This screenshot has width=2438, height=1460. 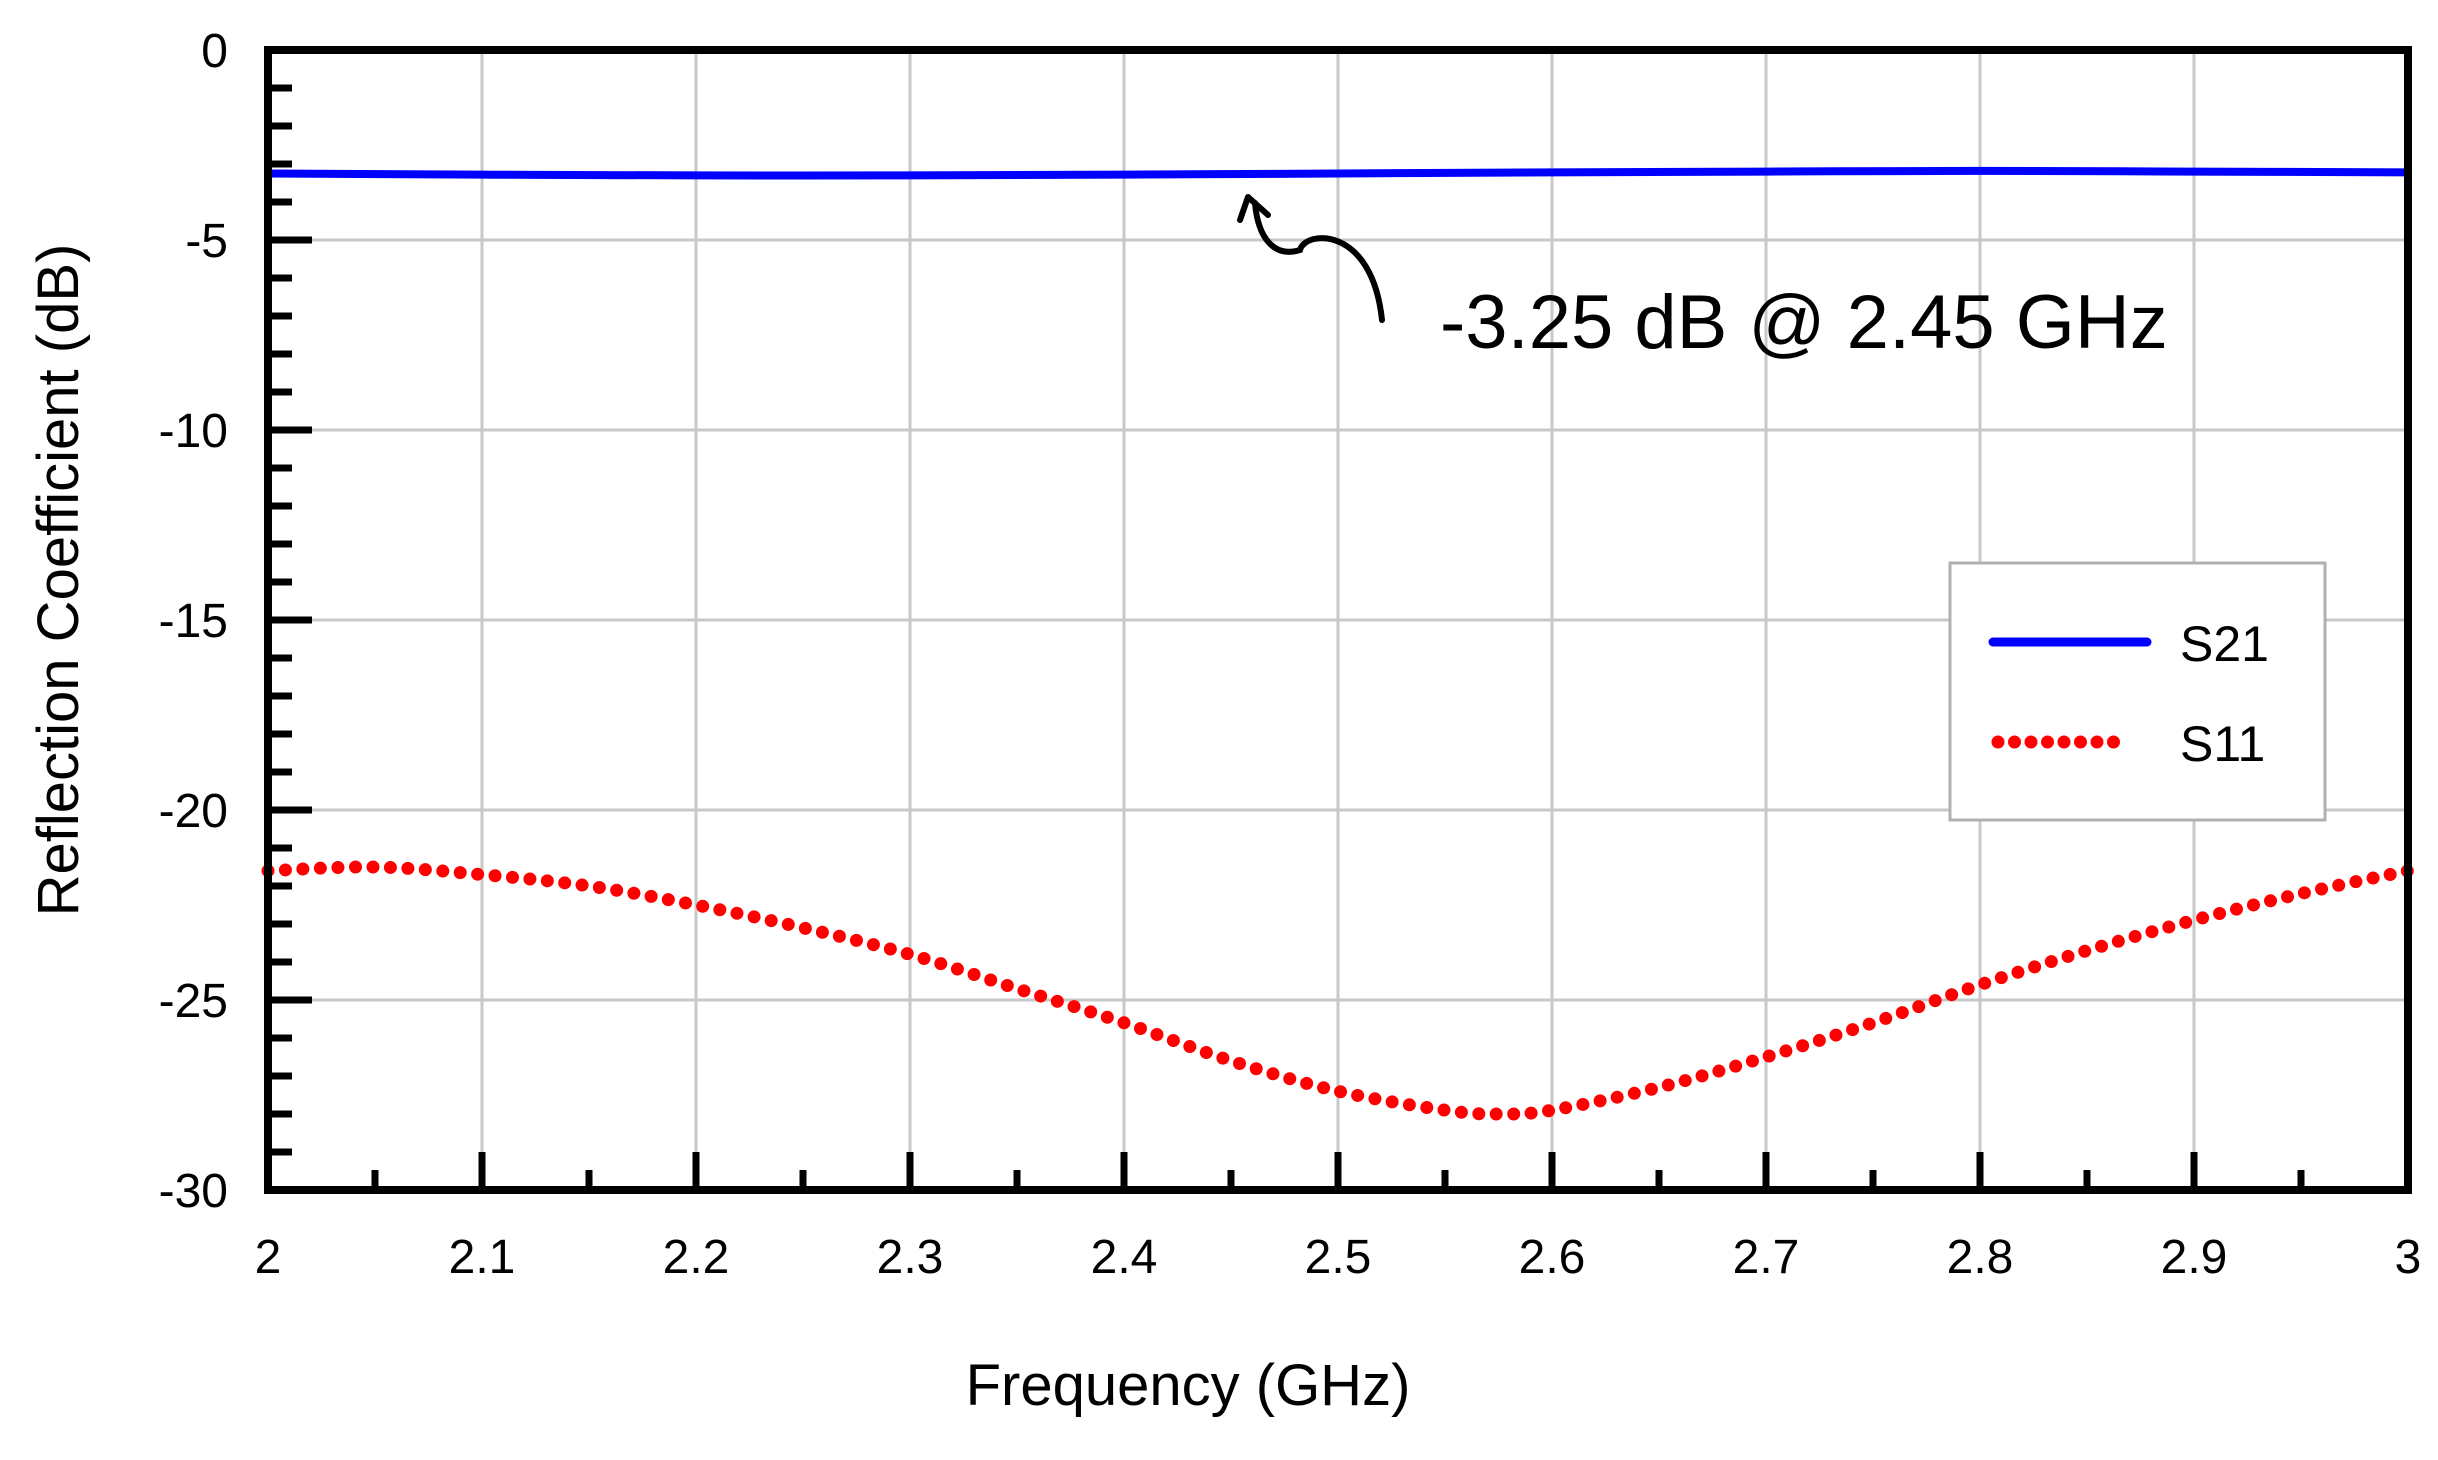 What do you see at coordinates (1188, 1385) in the screenshot?
I see `x-axis-title: Frequency (GHz)` at bounding box center [1188, 1385].